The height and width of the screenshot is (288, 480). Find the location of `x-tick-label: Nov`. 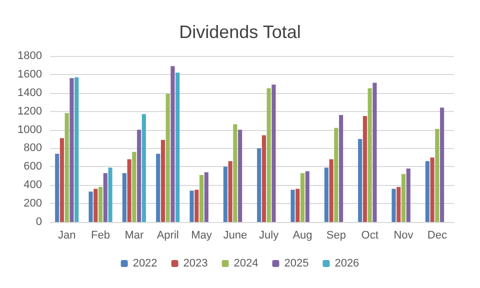

x-tick-label: Nov is located at coordinates (404, 236).